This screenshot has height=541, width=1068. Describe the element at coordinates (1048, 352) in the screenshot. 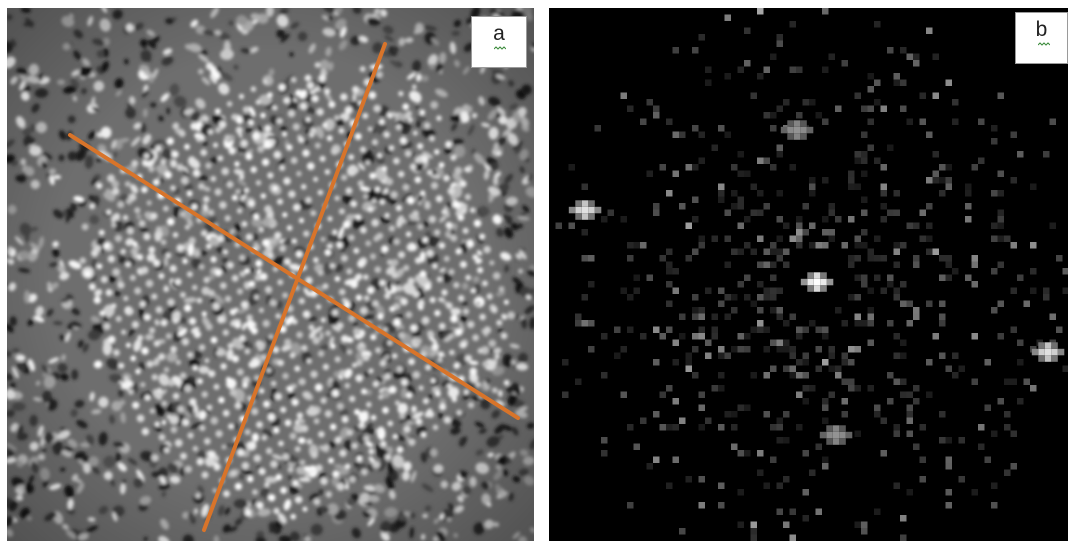

I see `diffraction-spot-right` at that location.